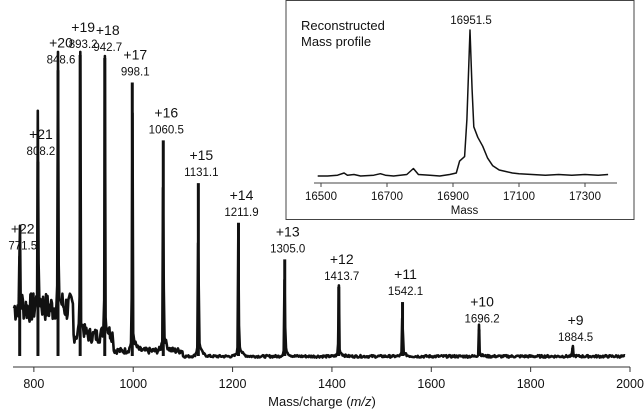  What do you see at coordinates (585, 197) in the screenshot?
I see `inset-x-tick-label: 17300` at bounding box center [585, 197].